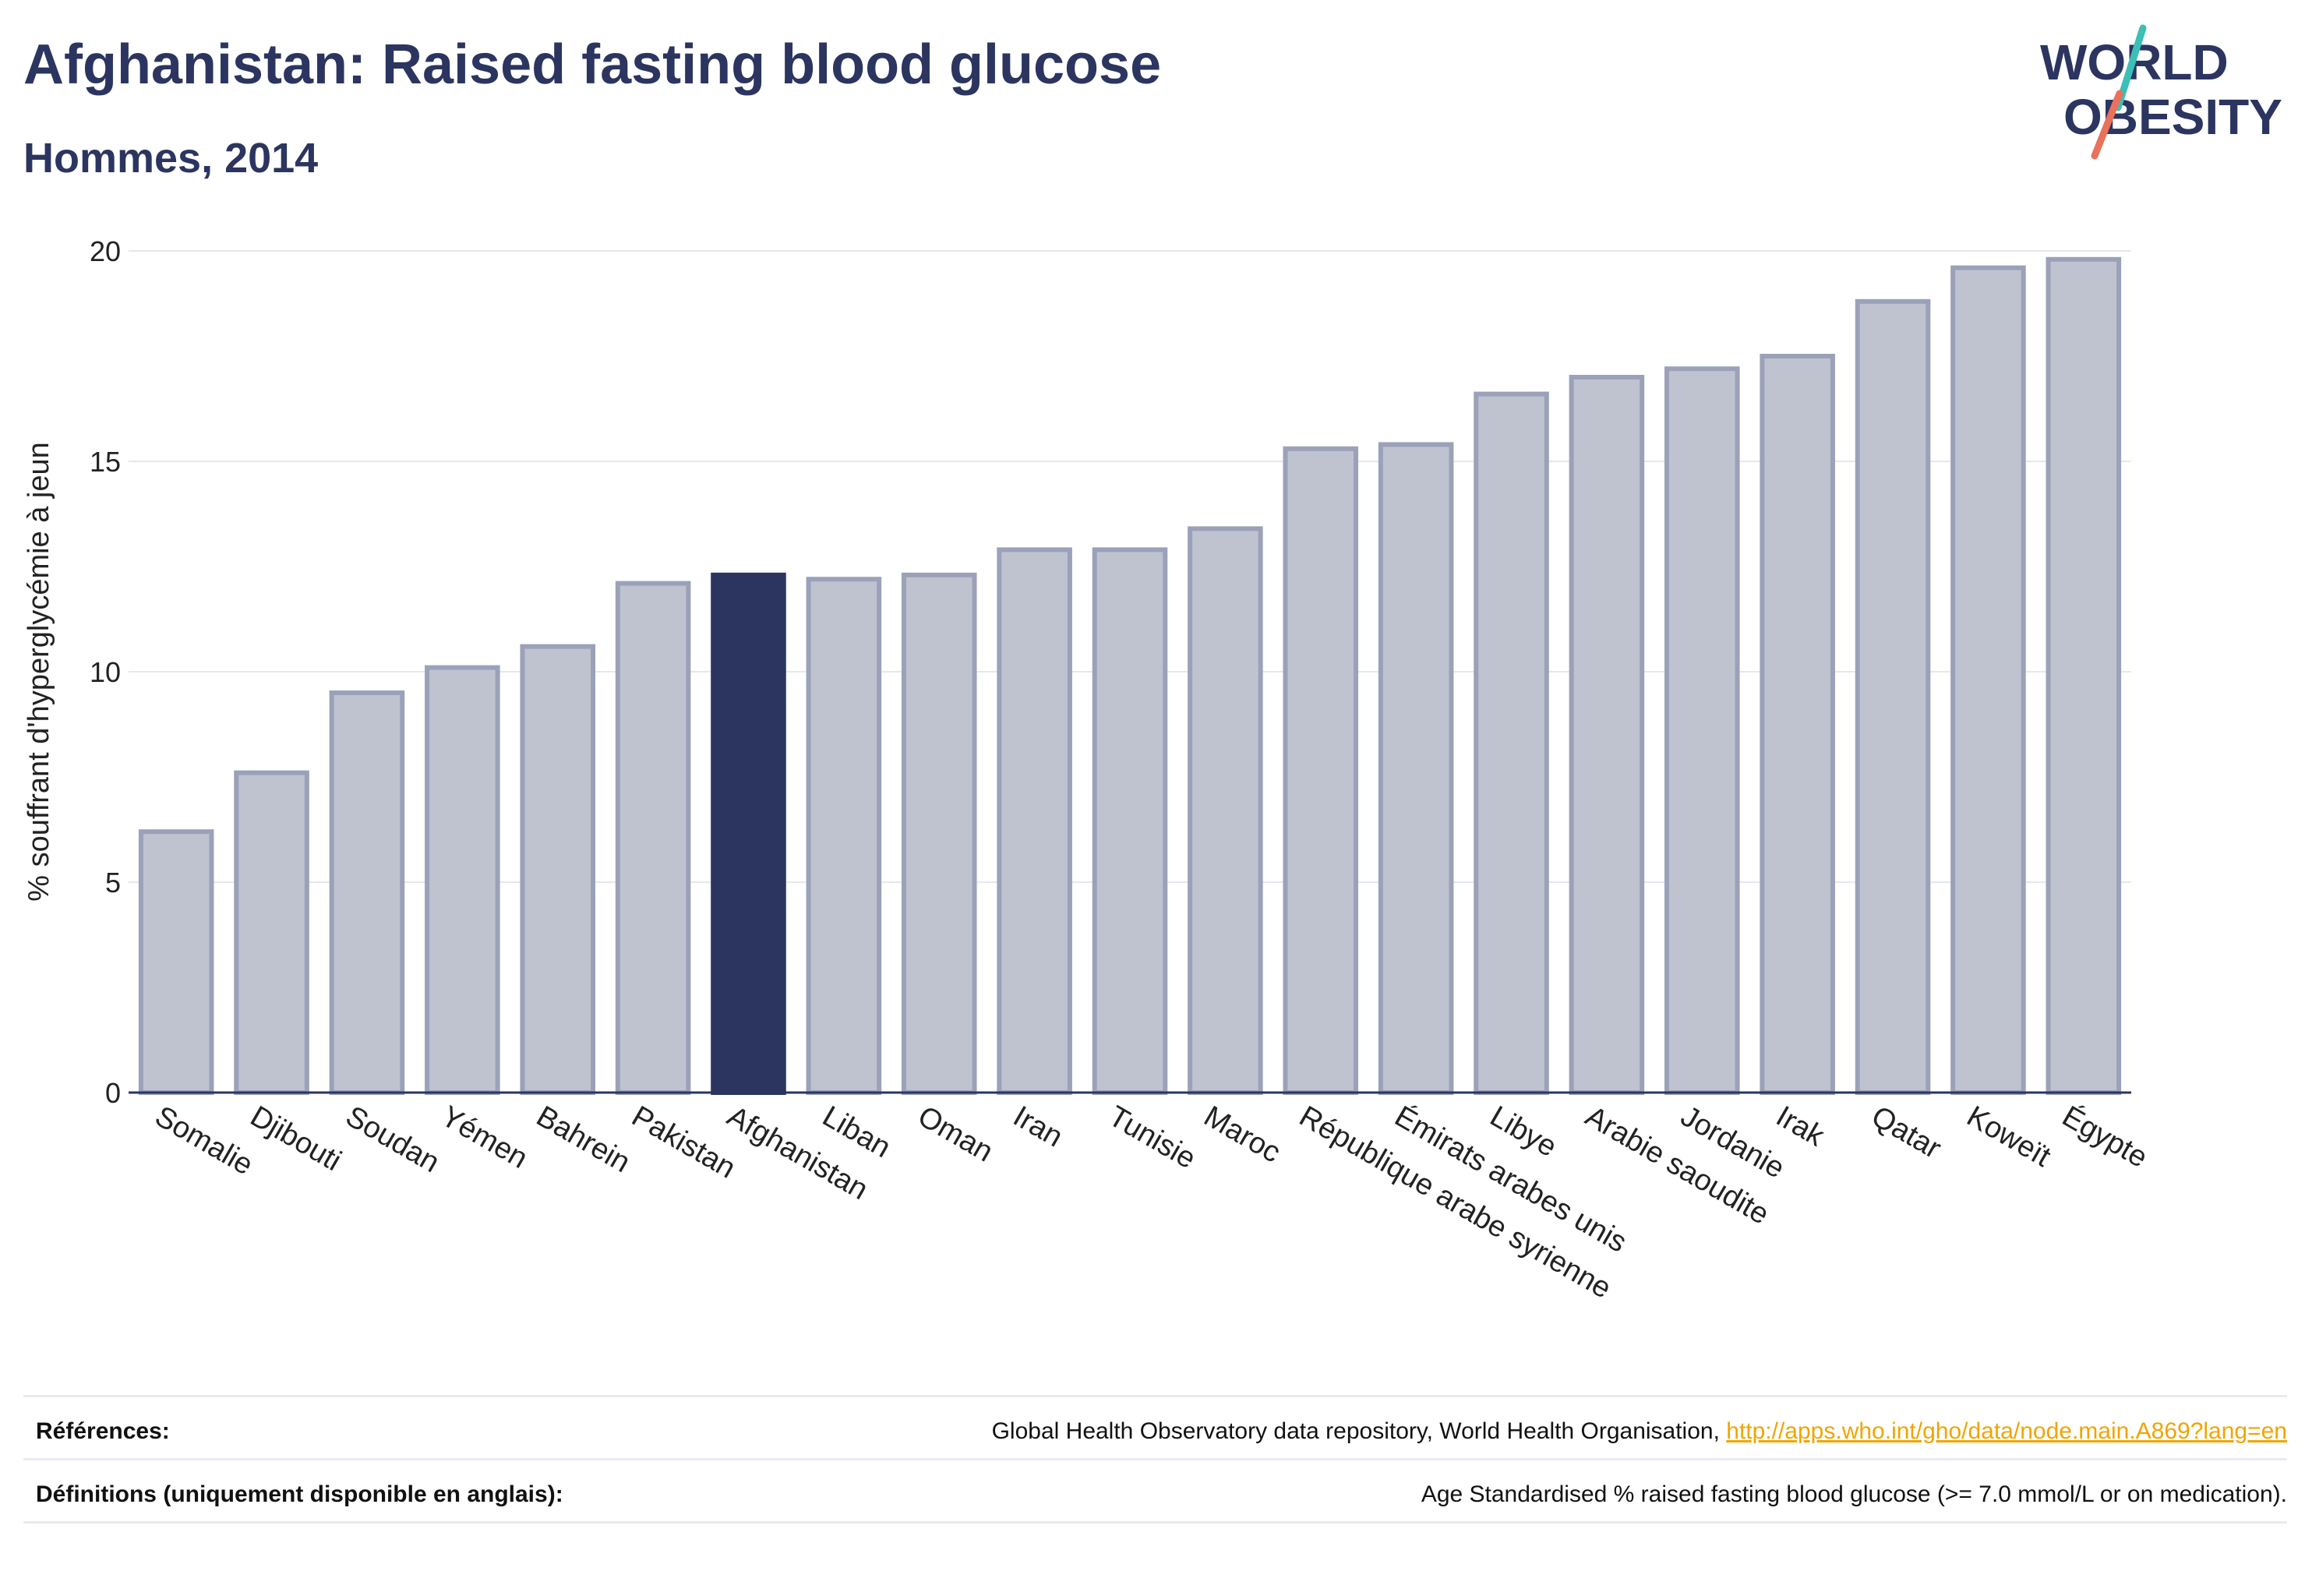 Image resolution: width=2305 pixels, height=1596 pixels. Describe the element at coordinates (2107, 125) in the screenshot. I see `logo-slash-coral` at that location.